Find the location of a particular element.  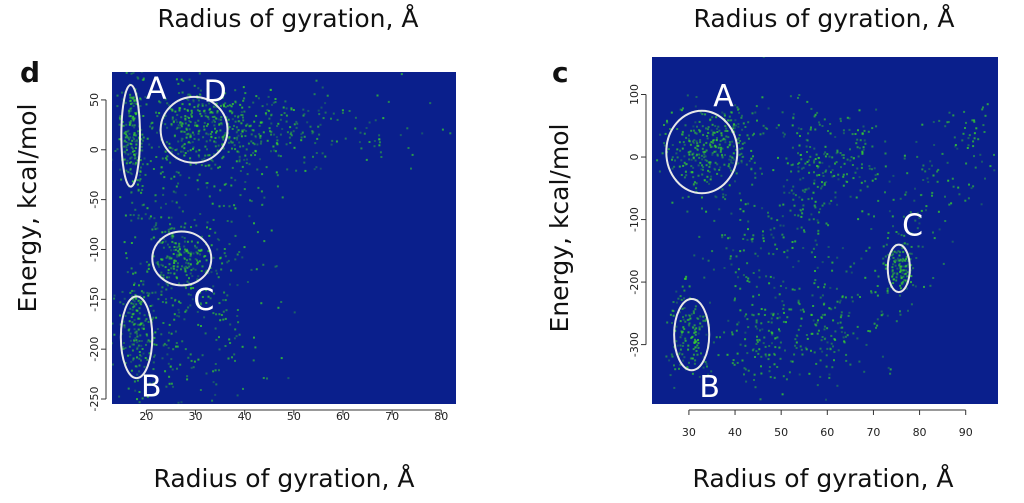

y-tick-label: -200 is located at coordinates (94, 349).